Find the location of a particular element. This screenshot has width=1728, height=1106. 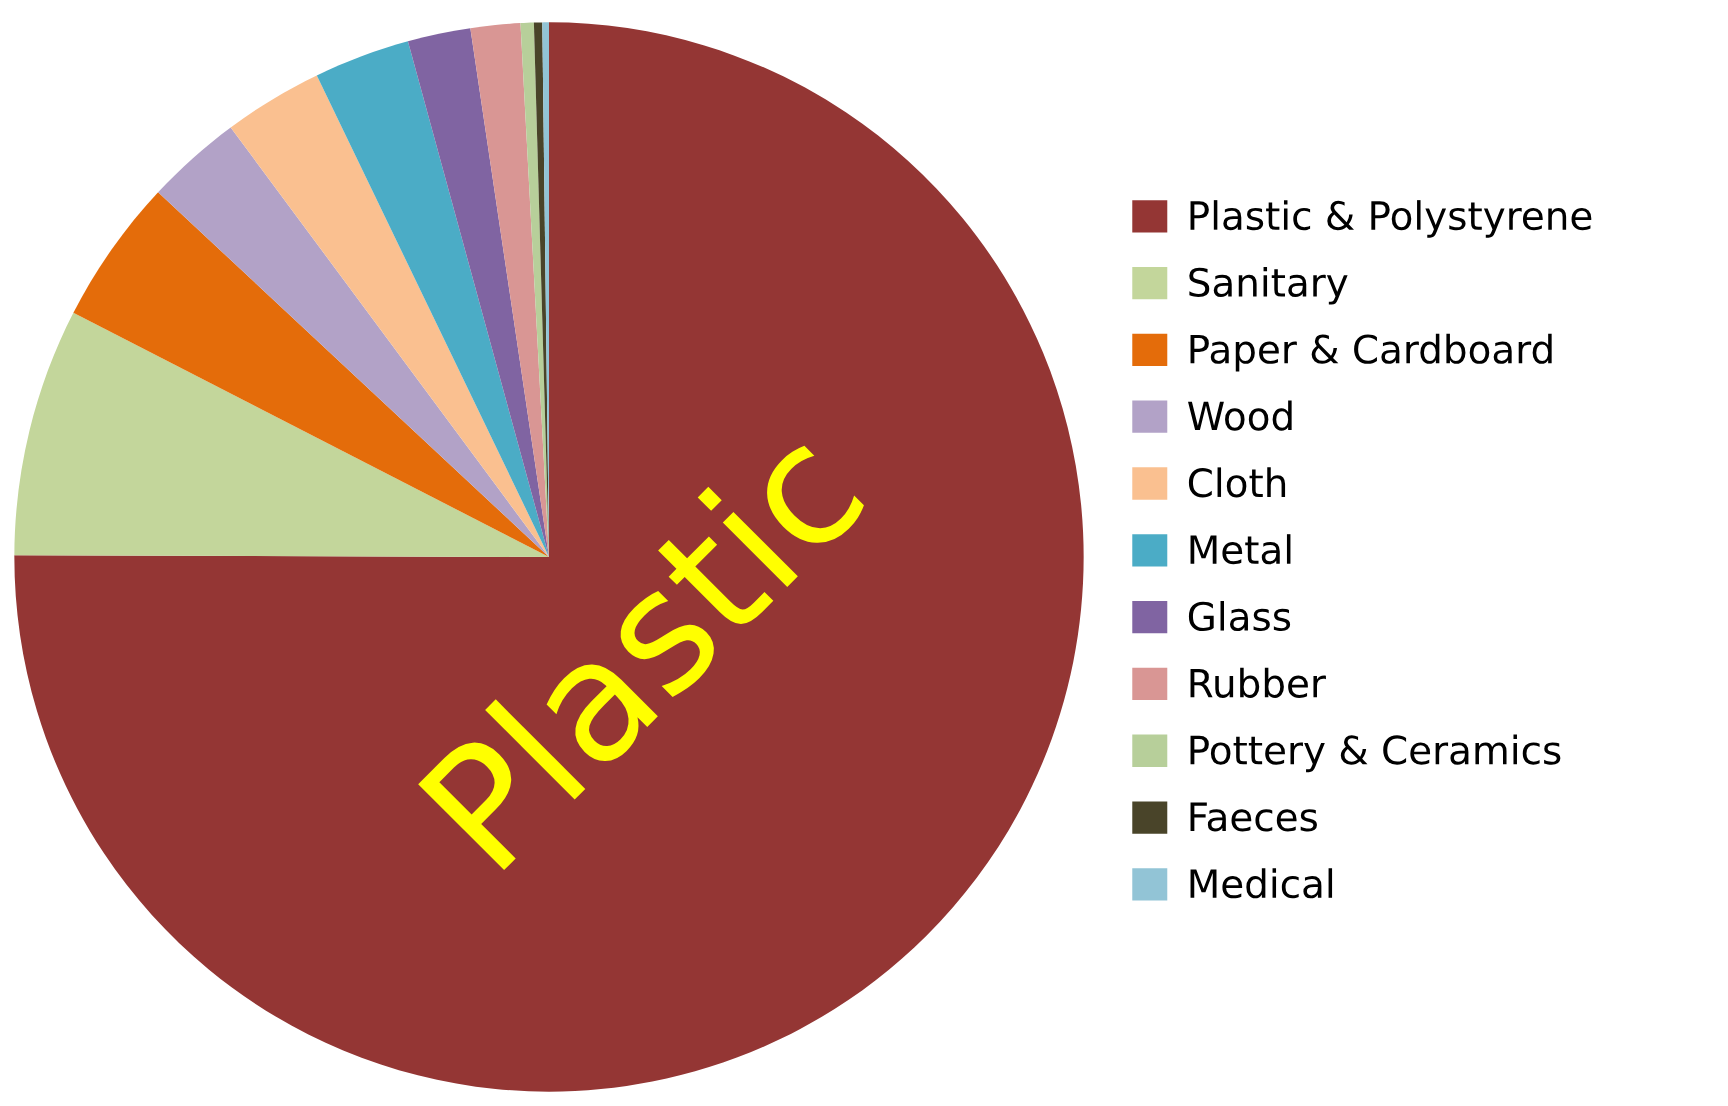

legend-label: Plastic & Polystyrene is located at coordinates (1391, 219).